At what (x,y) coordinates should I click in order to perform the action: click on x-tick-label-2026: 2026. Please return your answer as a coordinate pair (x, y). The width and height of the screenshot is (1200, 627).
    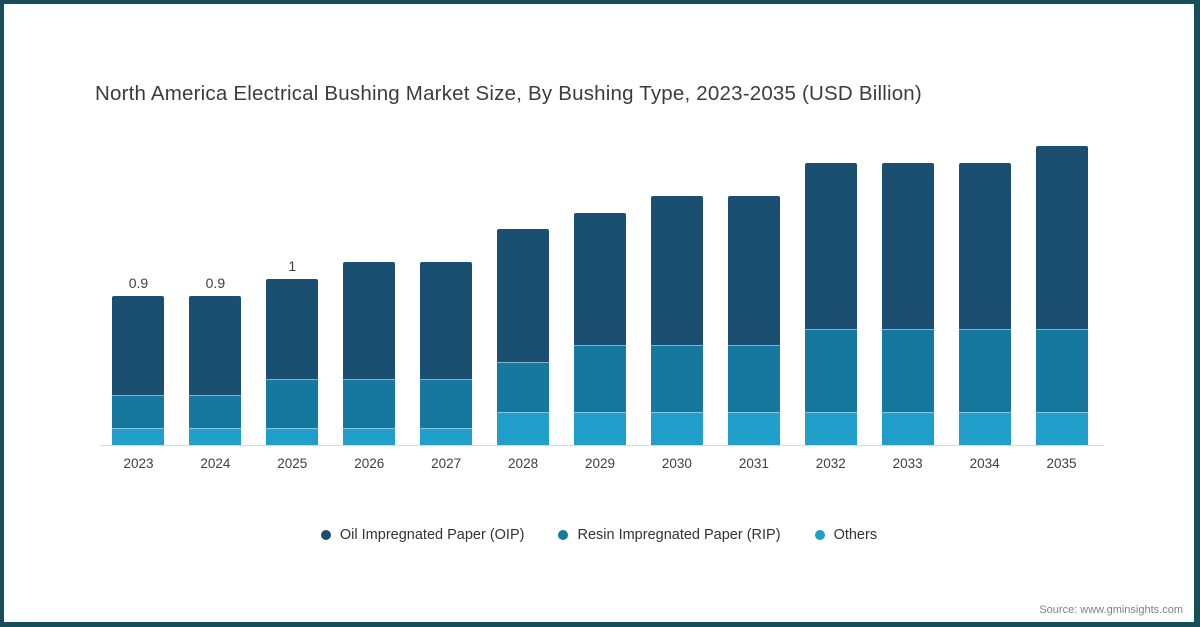
    Looking at the image, I should click on (369, 463).